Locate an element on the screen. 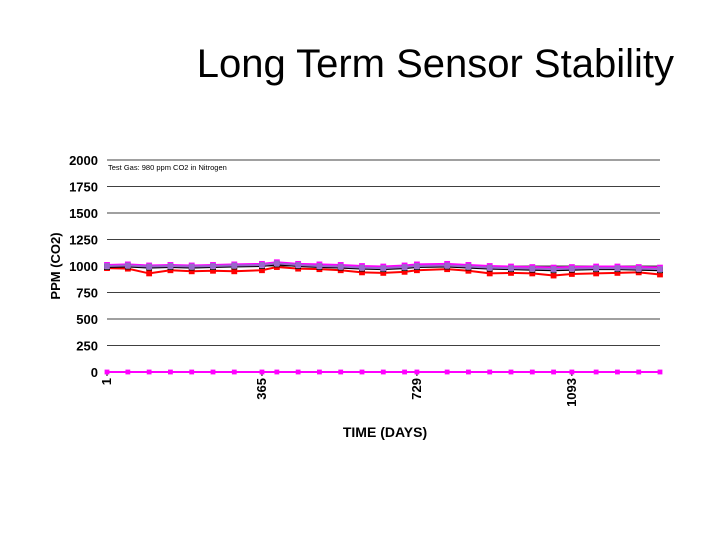 Image resolution: width=720 pixels, height=540 pixels. y-tick-label: 750 is located at coordinates (87, 293).